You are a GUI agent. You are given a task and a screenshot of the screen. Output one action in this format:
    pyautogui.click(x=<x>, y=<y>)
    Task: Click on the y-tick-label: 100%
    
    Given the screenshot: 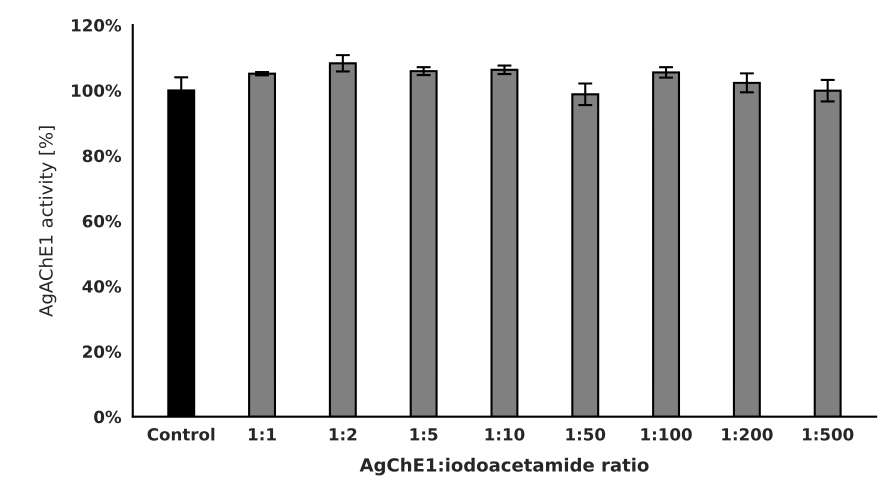 What is the action you would take?
    pyautogui.click(x=97, y=90)
    